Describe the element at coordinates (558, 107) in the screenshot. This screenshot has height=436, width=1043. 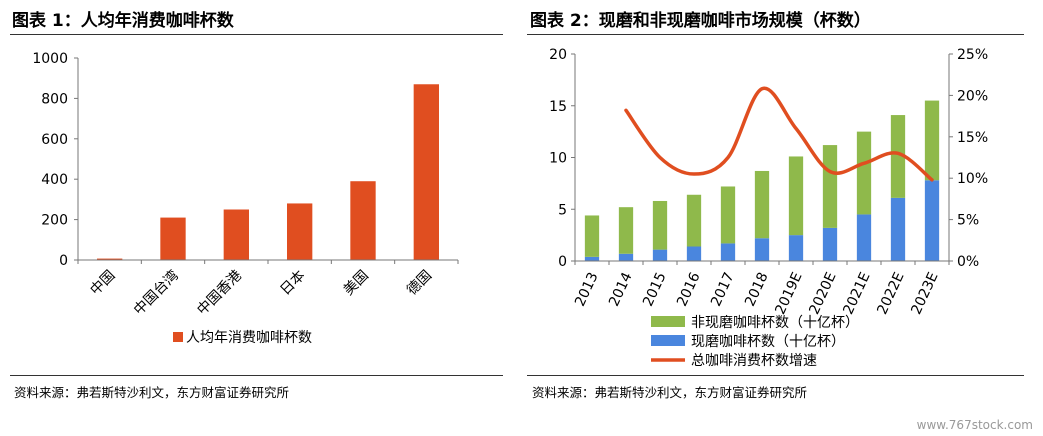
I see `chart2-left-tick-label: 15` at that location.